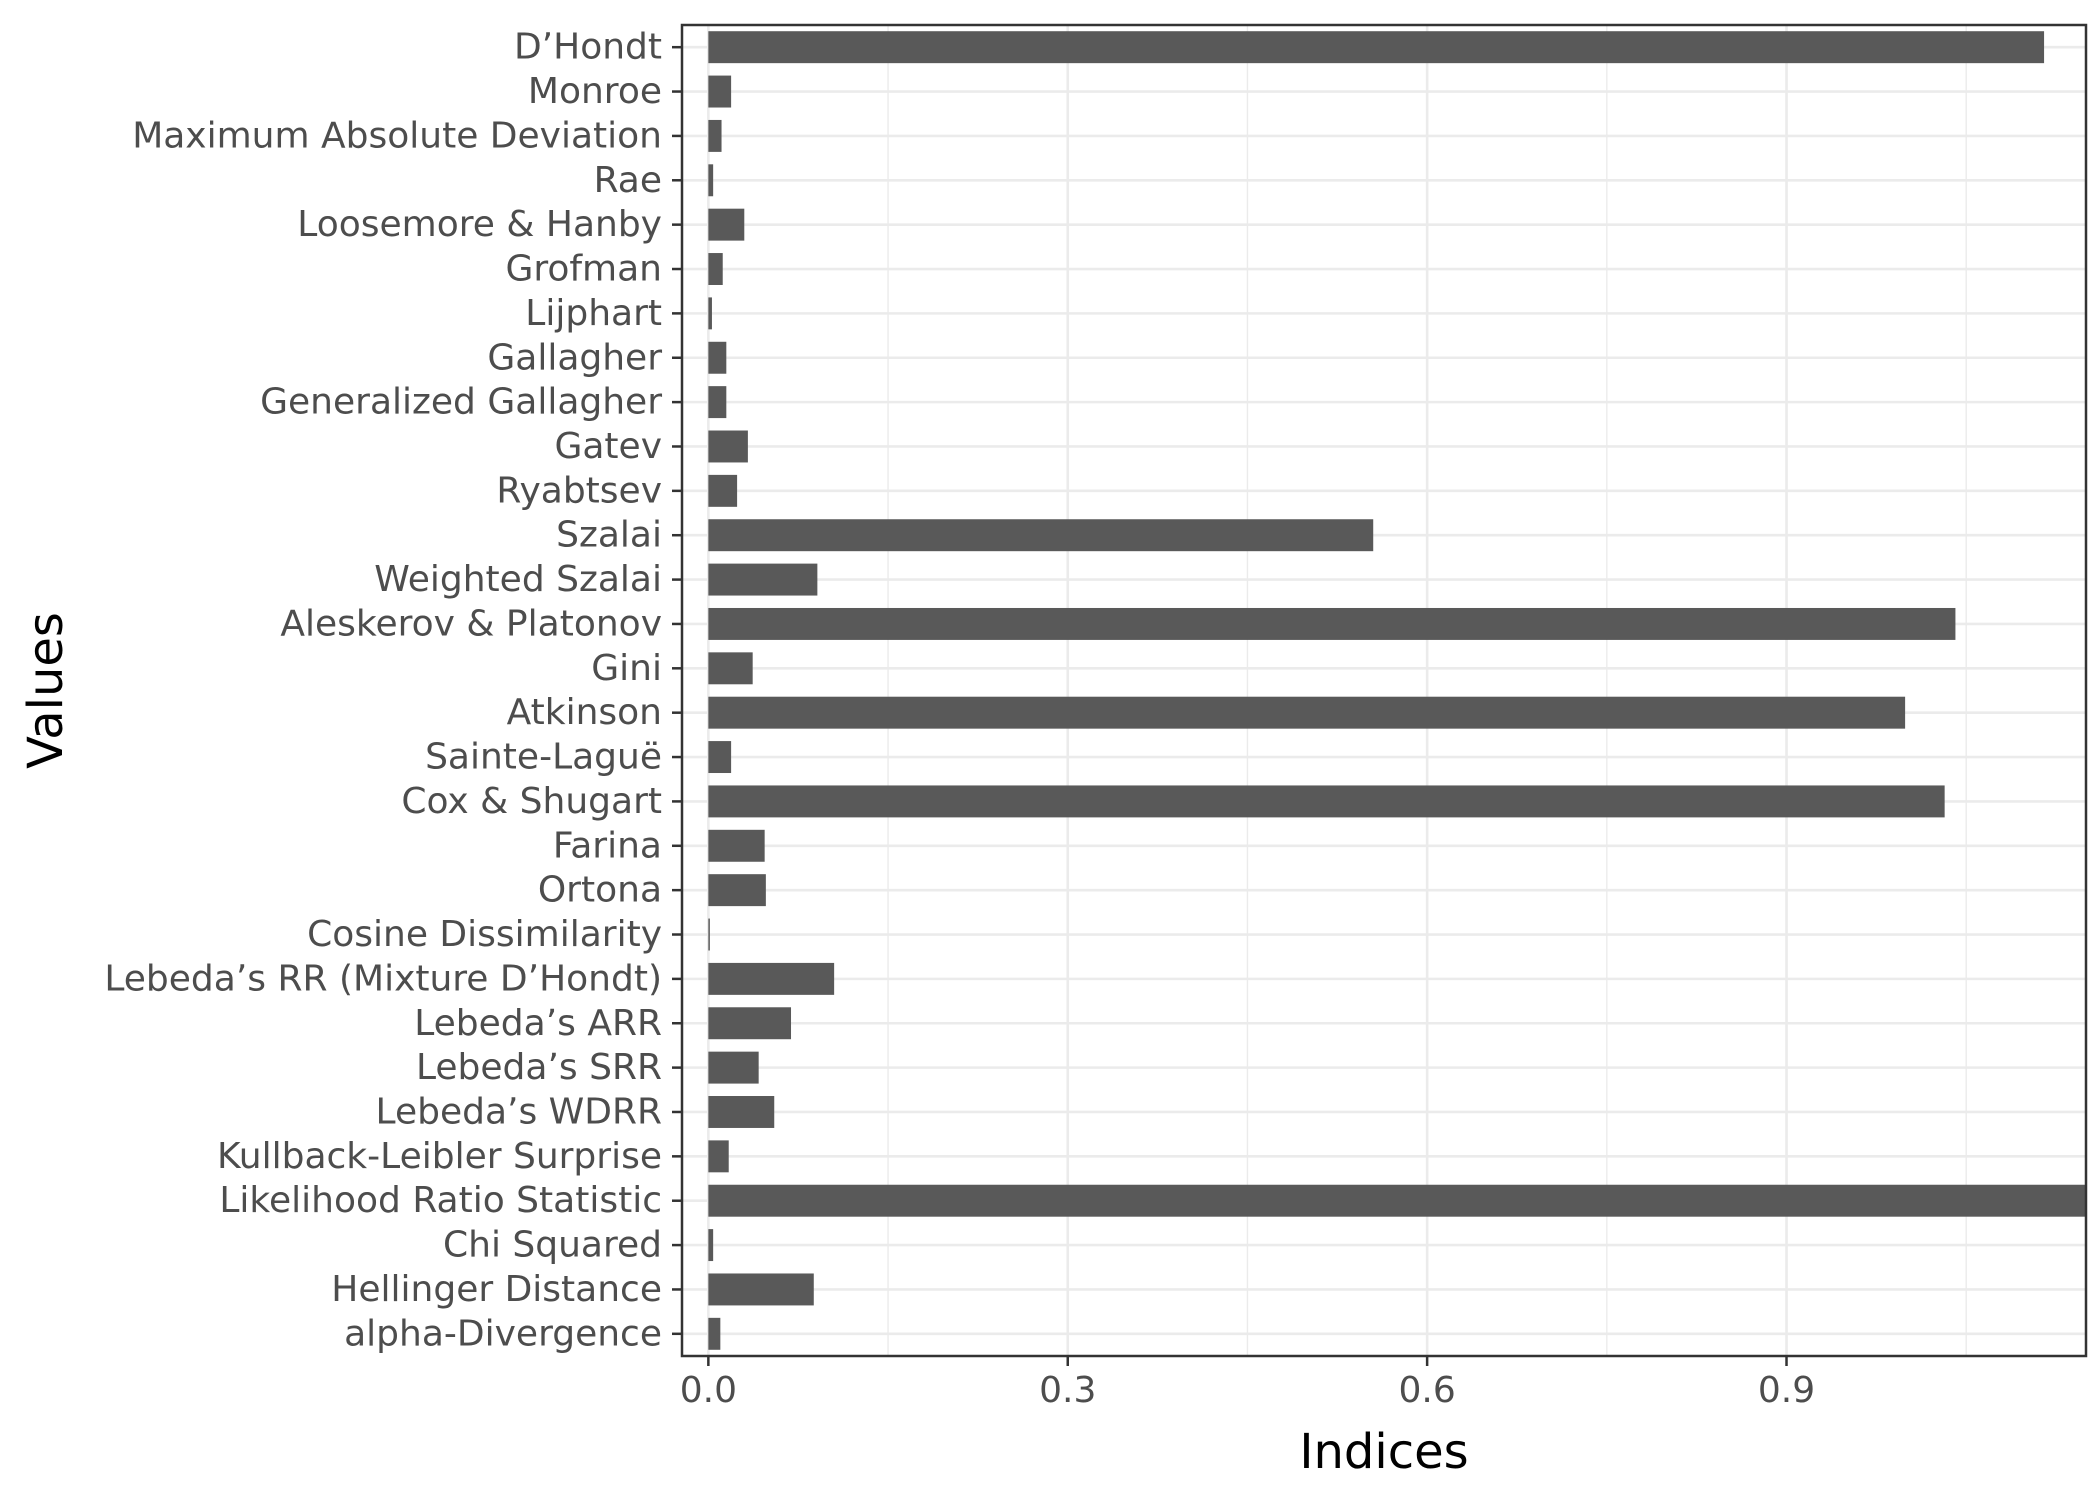 This screenshot has width=2100, height=1504. What do you see at coordinates (1067, 1390) in the screenshot?
I see `x-tick-label: 0.3` at bounding box center [1067, 1390].